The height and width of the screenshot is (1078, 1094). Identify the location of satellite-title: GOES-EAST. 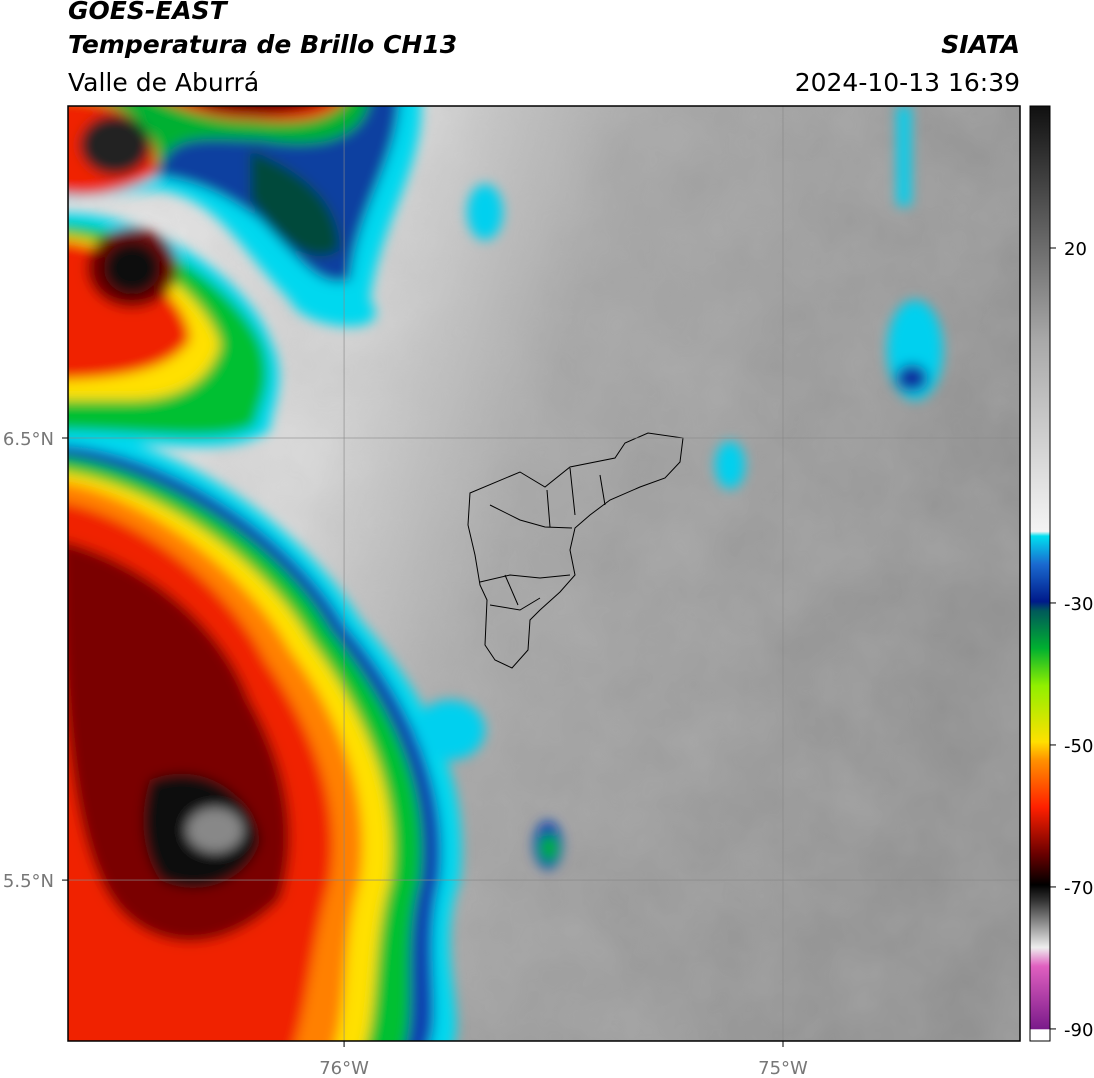
(147, 12).